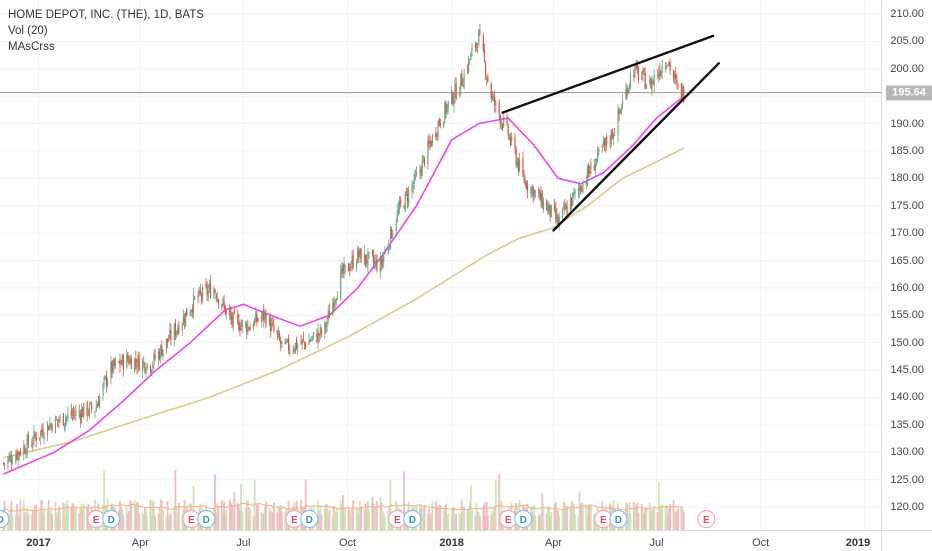 The image size is (932, 551). What do you see at coordinates (610, 133) in the screenshot?
I see `trendlines` at bounding box center [610, 133].